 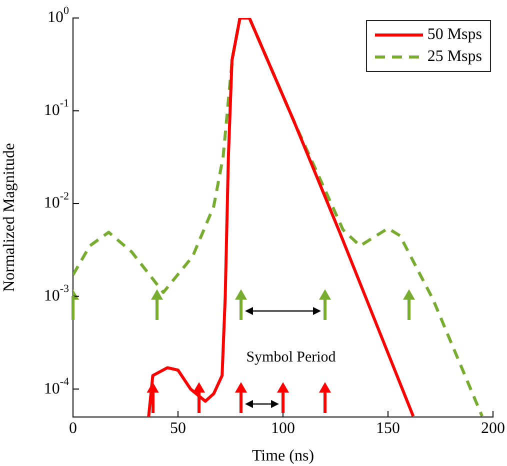 What do you see at coordinates (178, 428) in the screenshot?
I see `x-tick-label: 50` at bounding box center [178, 428].